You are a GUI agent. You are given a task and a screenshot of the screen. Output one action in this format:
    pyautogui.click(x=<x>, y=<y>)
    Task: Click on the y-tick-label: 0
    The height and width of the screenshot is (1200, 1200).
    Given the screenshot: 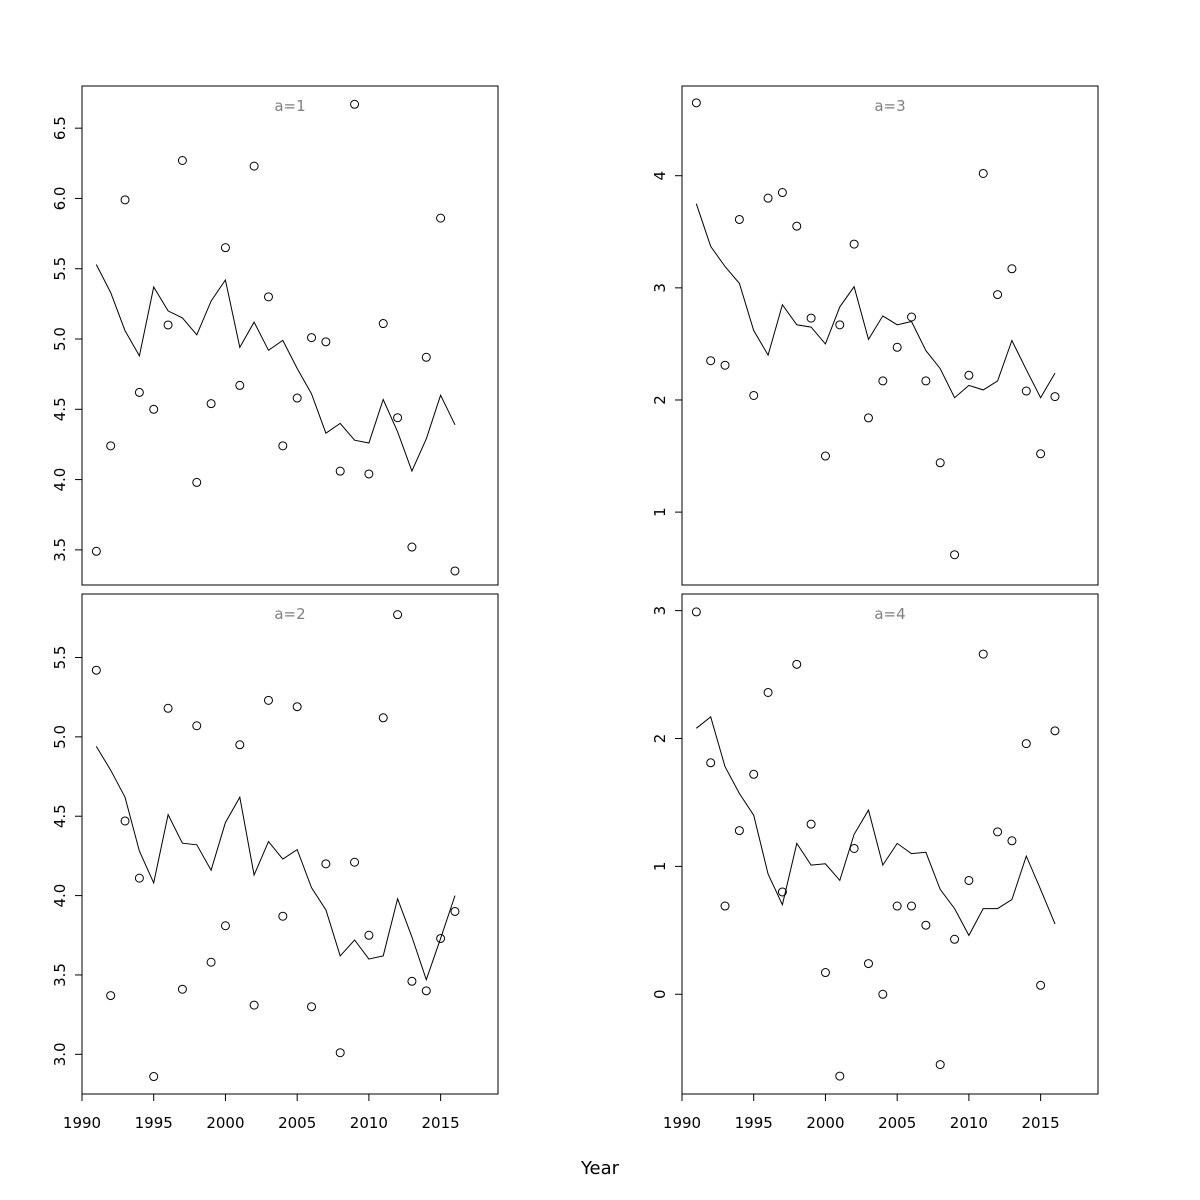 What is the action you would take?
    pyautogui.click(x=660, y=994)
    